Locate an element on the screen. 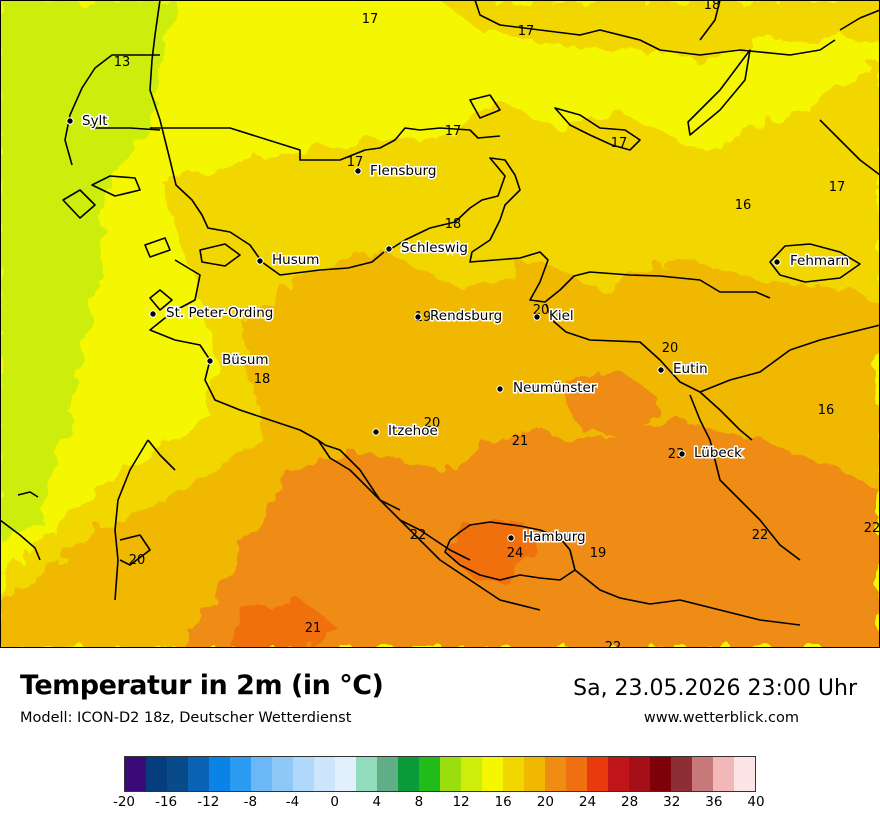  city-luebeck: Lübeck is located at coordinates (711, 453).